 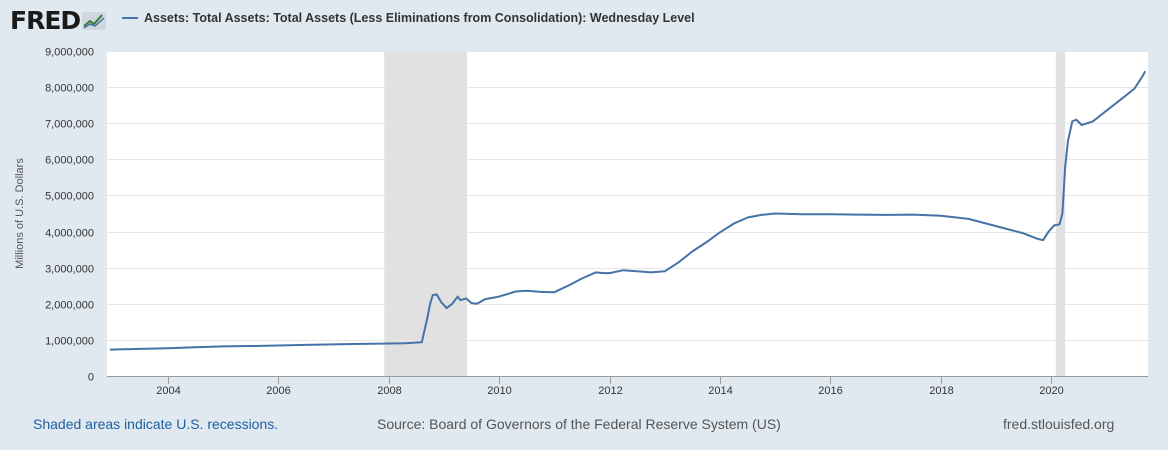 What do you see at coordinates (720, 391) in the screenshot?
I see `x-tick-label: 2014` at bounding box center [720, 391].